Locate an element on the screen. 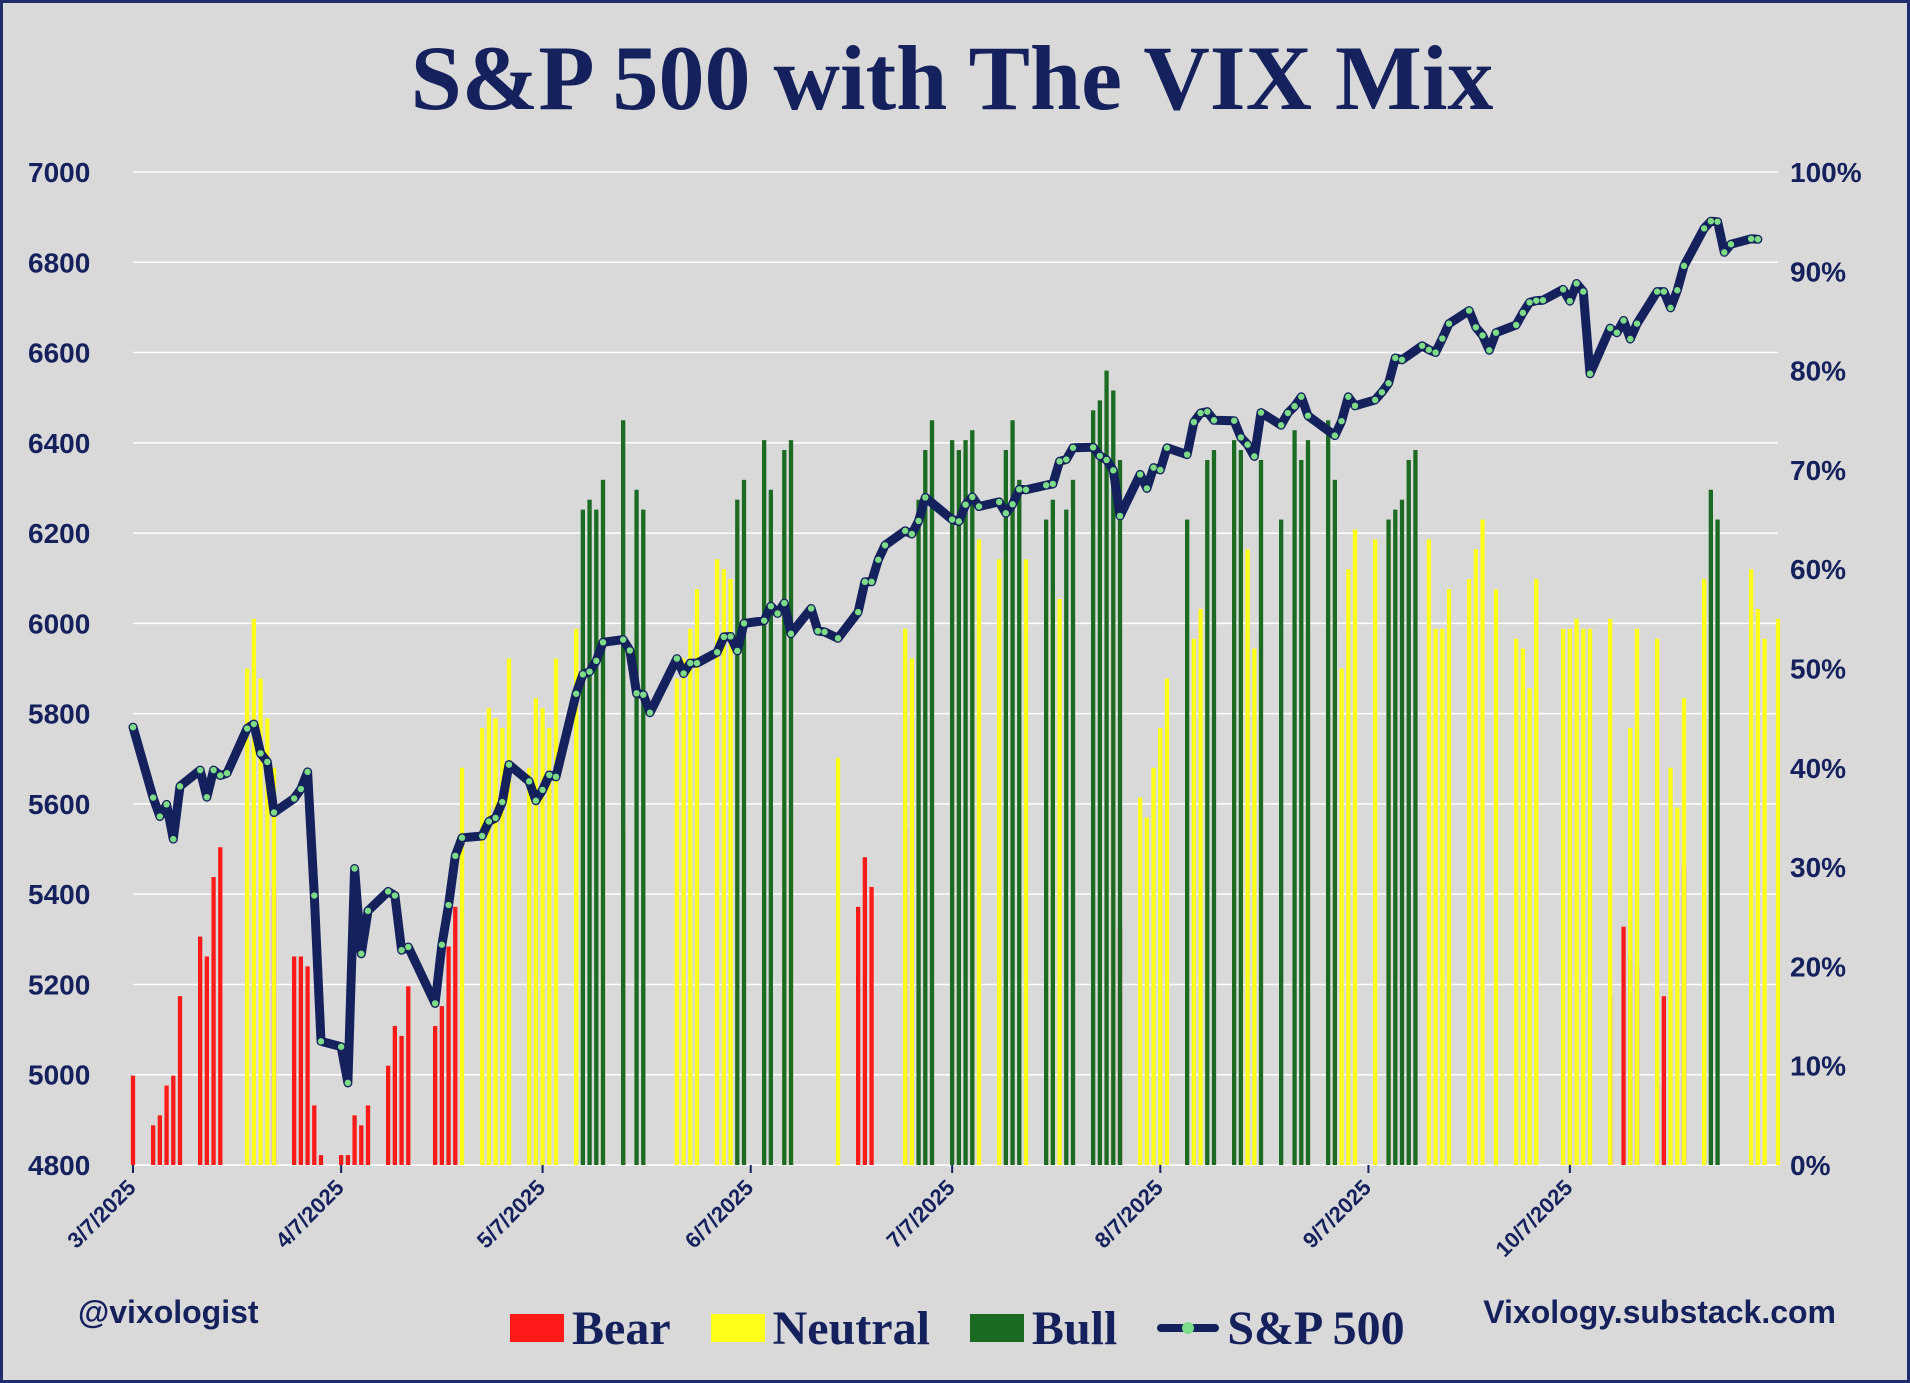 The image size is (1910, 1383). y-left-tick-label: 6400 is located at coordinates (59, 443).